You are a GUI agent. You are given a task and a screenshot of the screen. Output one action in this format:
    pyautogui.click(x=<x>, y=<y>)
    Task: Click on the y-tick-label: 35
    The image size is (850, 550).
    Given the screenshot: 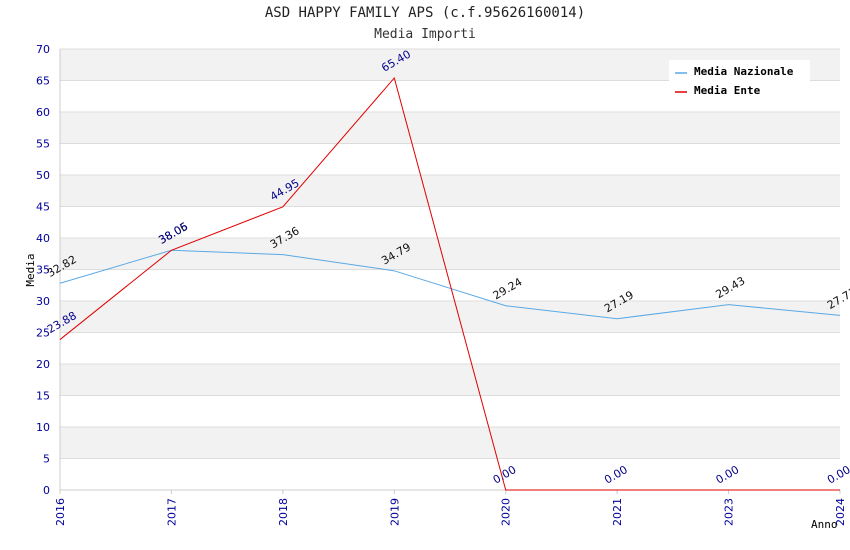 What is the action you would take?
    pyautogui.click(x=43, y=270)
    